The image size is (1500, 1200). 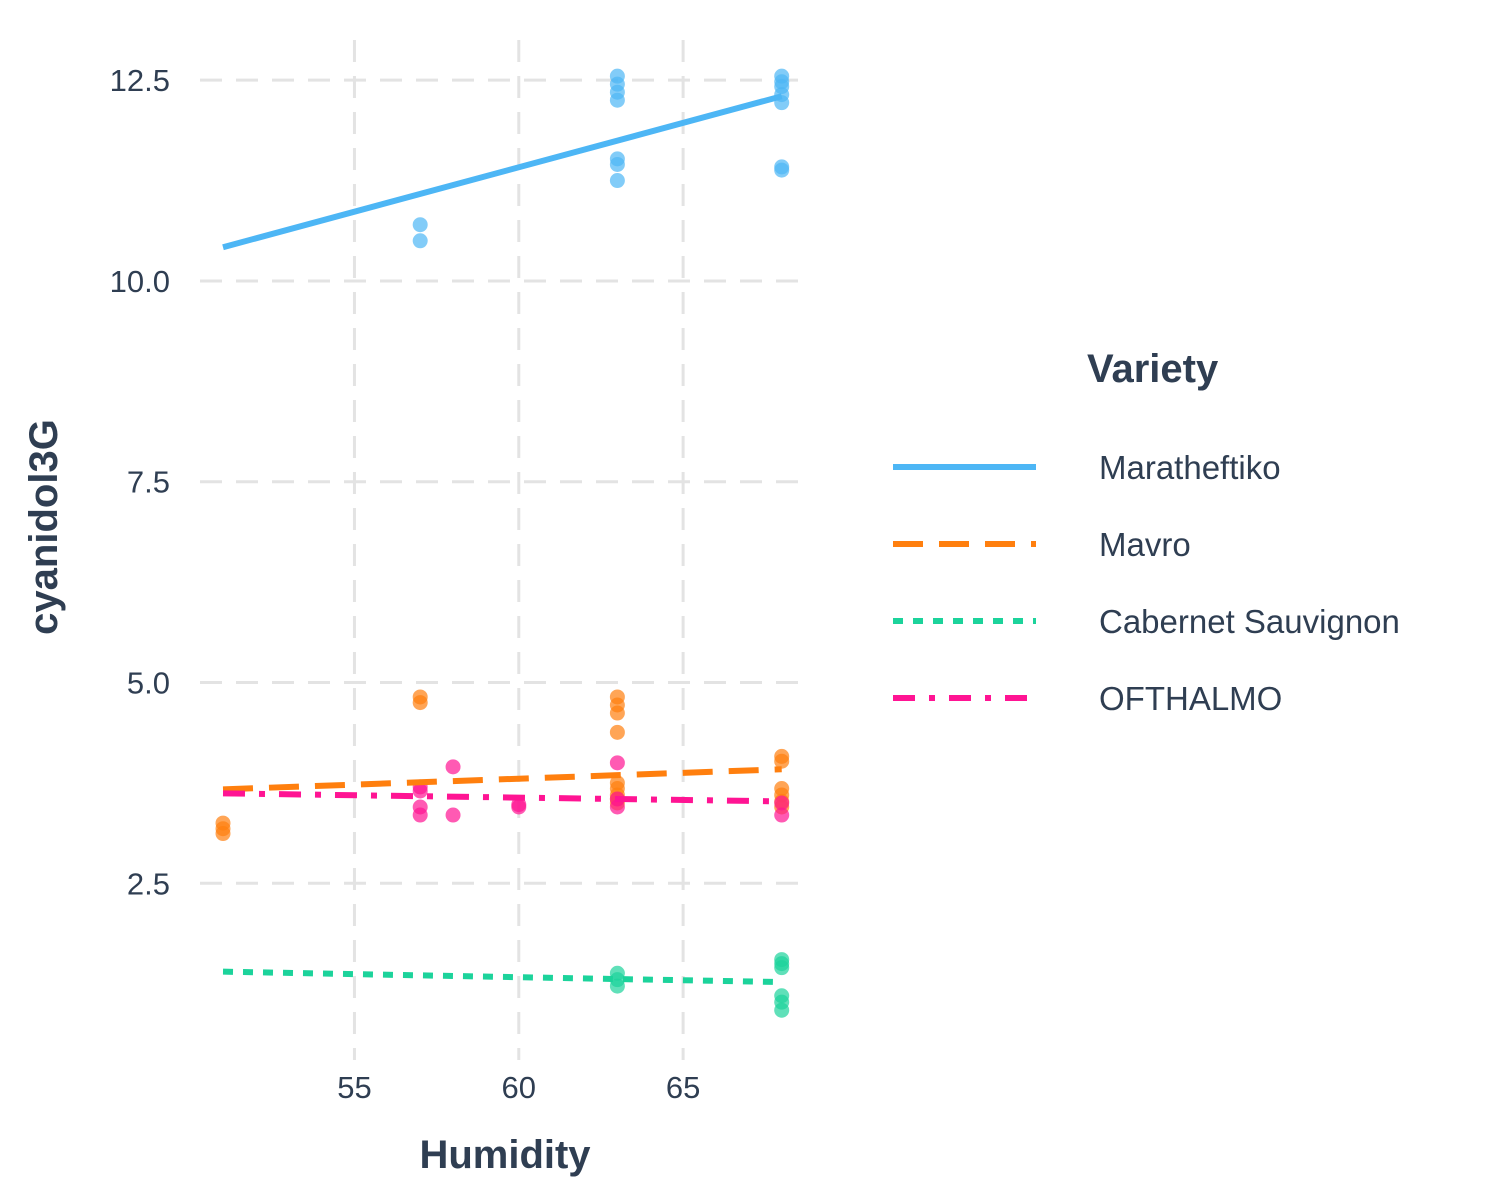 What do you see at coordinates (148, 482) in the screenshot?
I see `y-tick-label: 7.5` at bounding box center [148, 482].